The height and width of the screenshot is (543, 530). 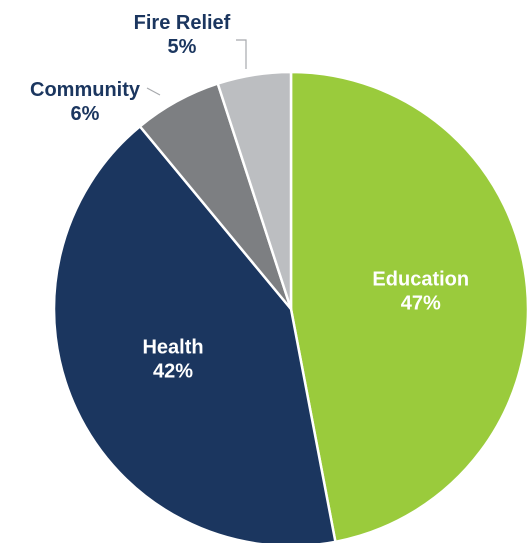 I want to click on slice-label-health: Health, so click(x=172, y=348).